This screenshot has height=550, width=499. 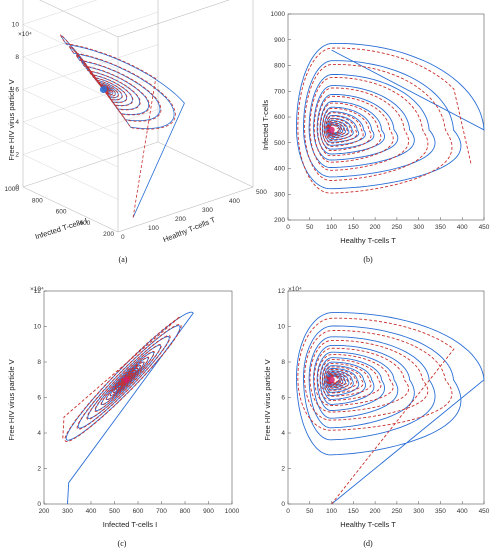 What do you see at coordinates (67, 511) in the screenshot?
I see `panel-c-xtick-label: 300` at bounding box center [67, 511].